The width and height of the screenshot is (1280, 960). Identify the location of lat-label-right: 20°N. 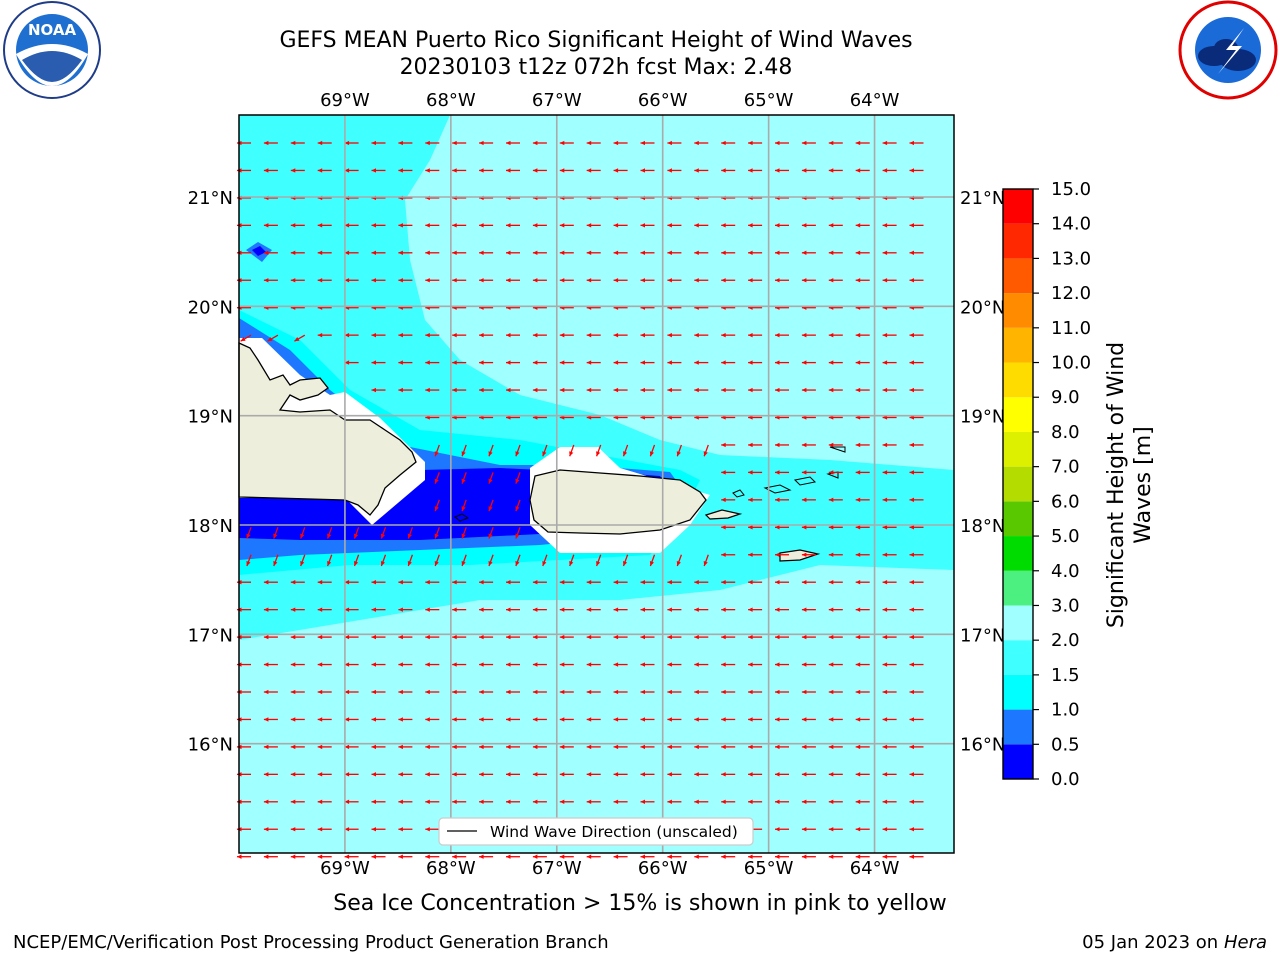
(982, 307).